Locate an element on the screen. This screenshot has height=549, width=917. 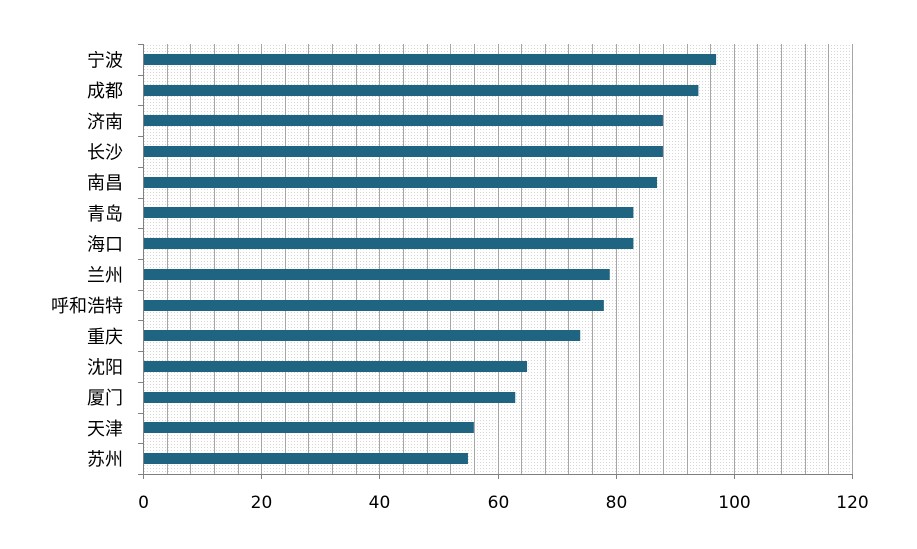
x-tick-label: 0 is located at coordinates (143, 503).